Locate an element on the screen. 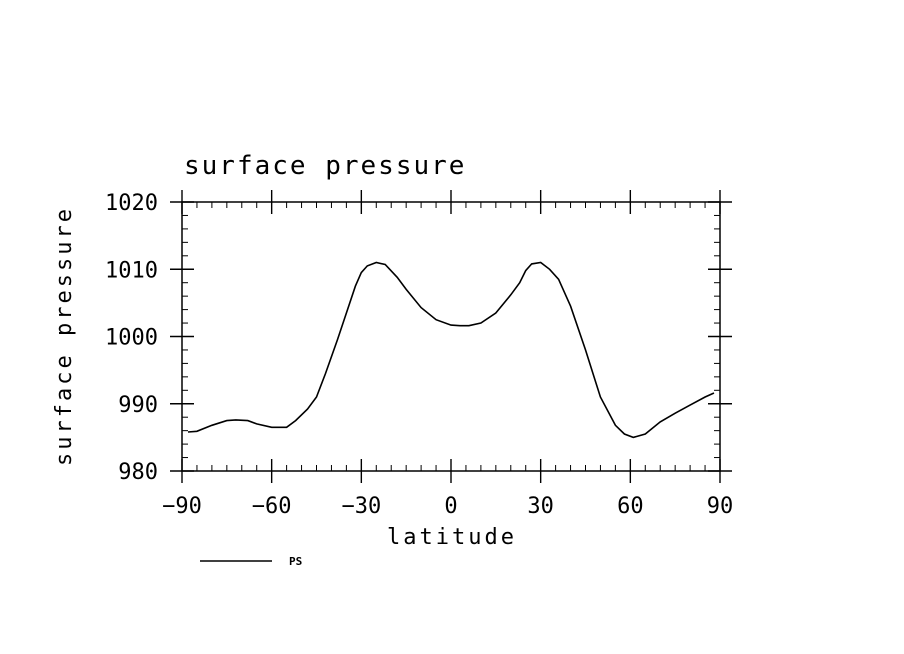  x-tick-labels: −90 −60 −30 0 30 60 90 is located at coordinates (447, 506).